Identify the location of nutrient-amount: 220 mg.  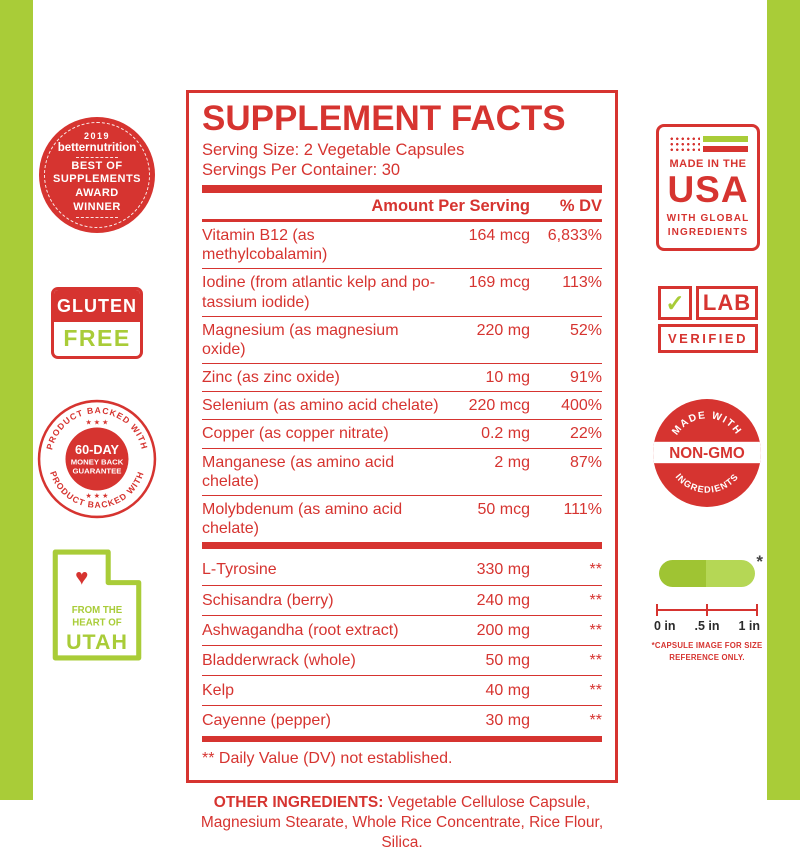
(503, 330).